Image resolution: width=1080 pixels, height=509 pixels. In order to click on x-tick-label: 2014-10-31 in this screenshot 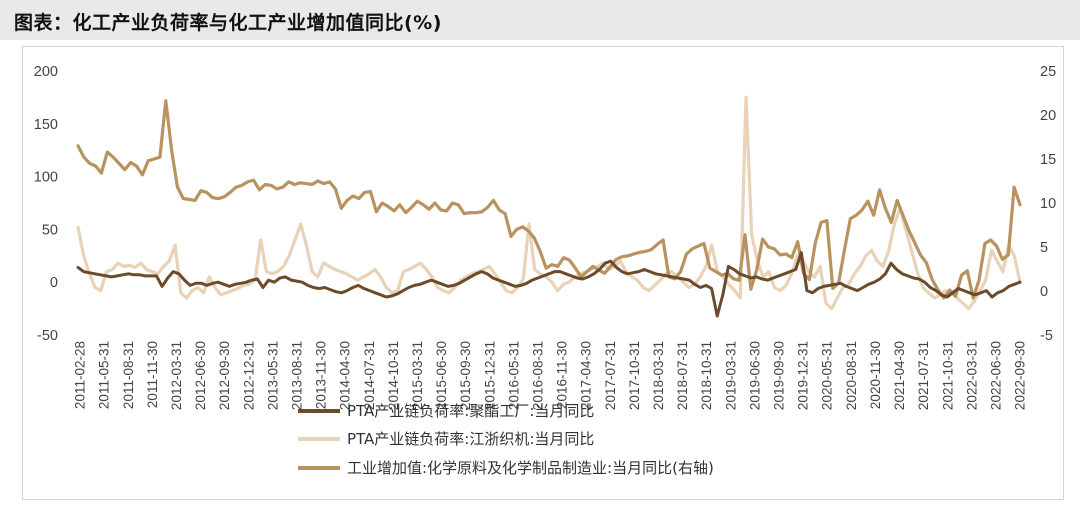, I will do `click(393, 375)`.